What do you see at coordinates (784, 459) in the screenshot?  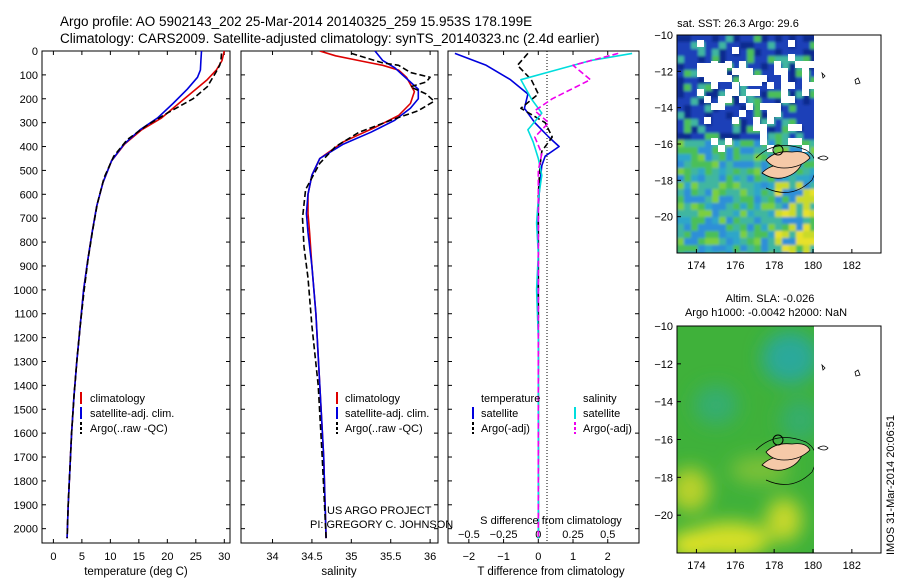 I see `fiji-islands-sla` at bounding box center [784, 459].